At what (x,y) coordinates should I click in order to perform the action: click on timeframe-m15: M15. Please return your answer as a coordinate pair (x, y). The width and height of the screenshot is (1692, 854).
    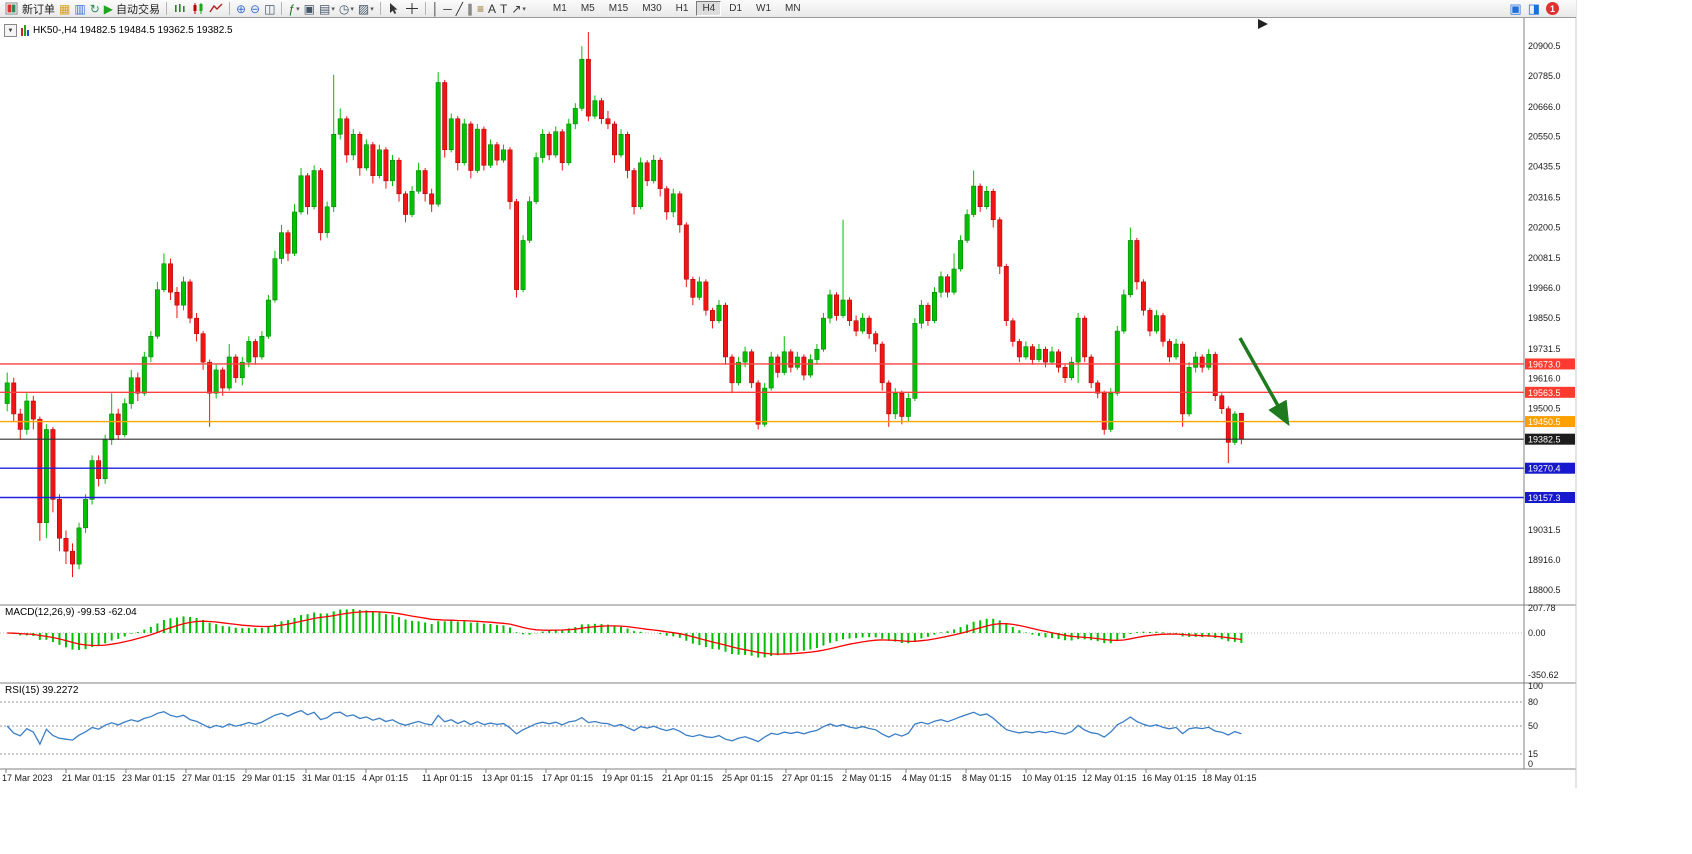
    Looking at the image, I should click on (618, 8).